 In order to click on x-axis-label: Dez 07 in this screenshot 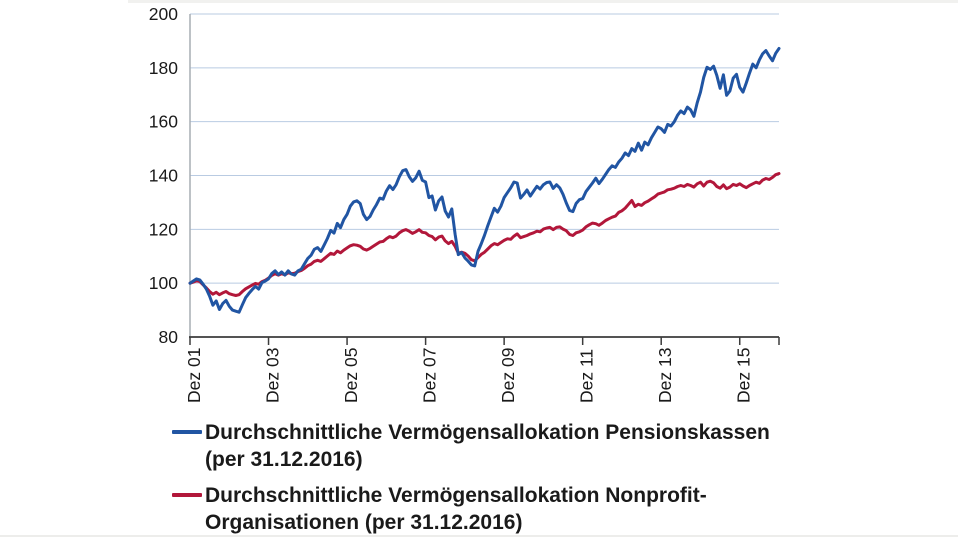, I will do `click(430, 375)`.